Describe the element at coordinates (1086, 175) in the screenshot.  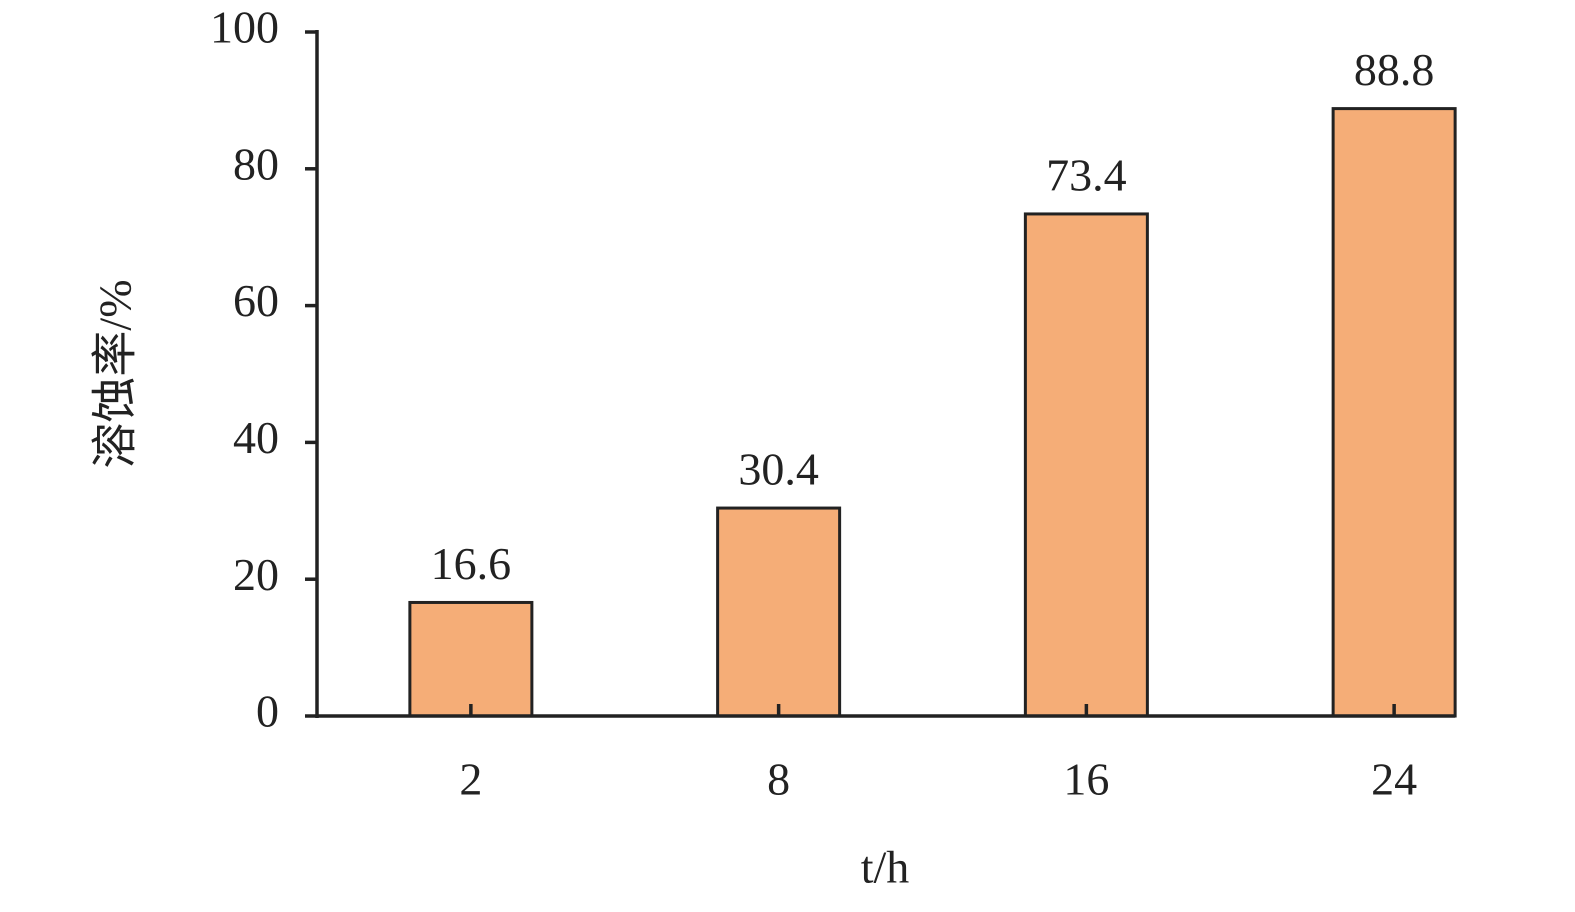
I see `value-label: 73.4` at that location.